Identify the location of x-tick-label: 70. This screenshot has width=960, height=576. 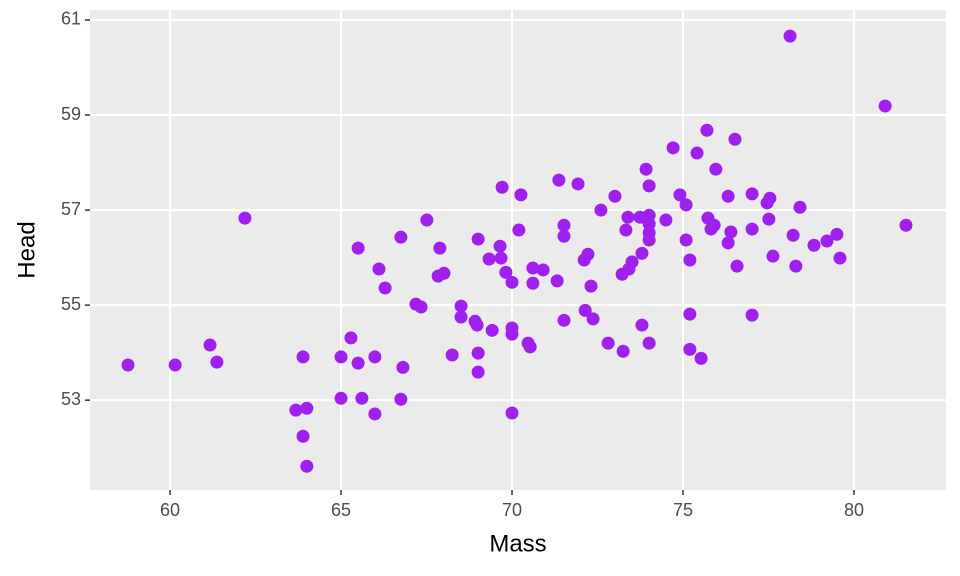
(512, 510).